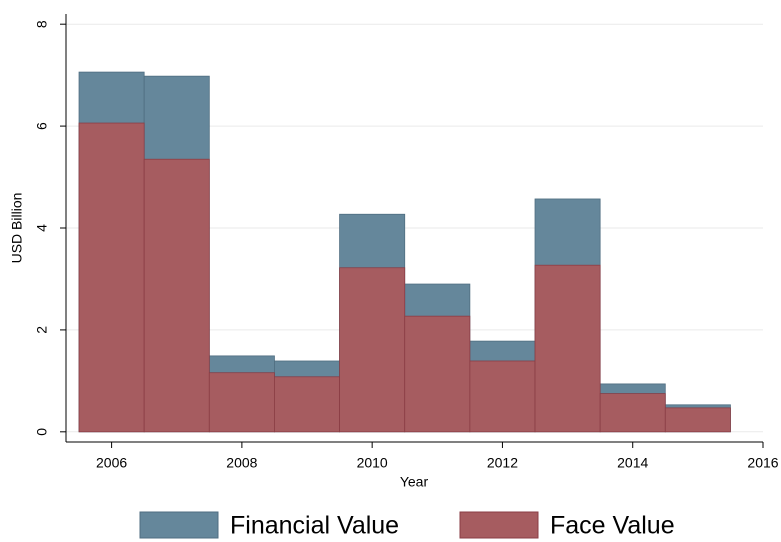  I want to click on y-tick-label: 6, so click(42, 126).